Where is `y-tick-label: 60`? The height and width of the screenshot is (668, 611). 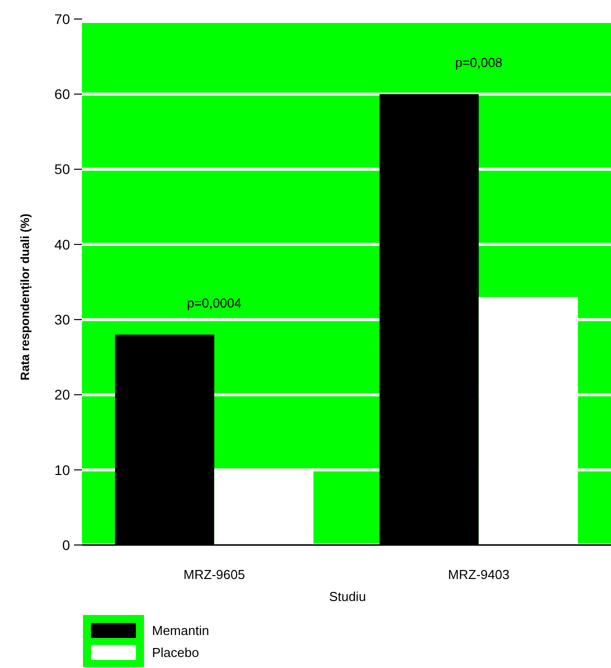
y-tick-label: 60 is located at coordinates (62, 94).